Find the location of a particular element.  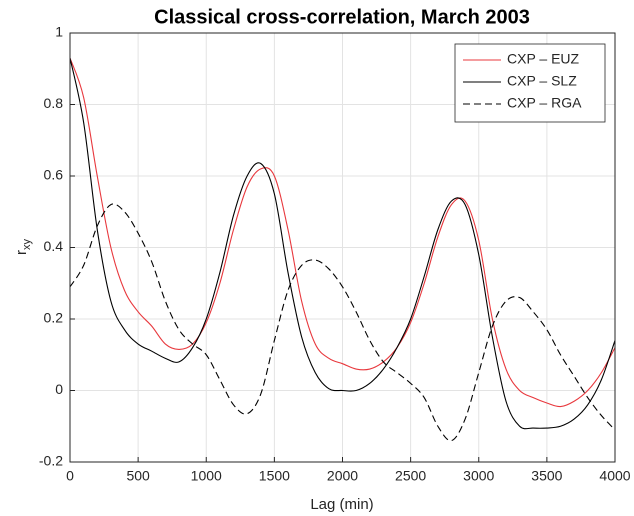

x-tick-label: 3500 is located at coordinates (546, 476).